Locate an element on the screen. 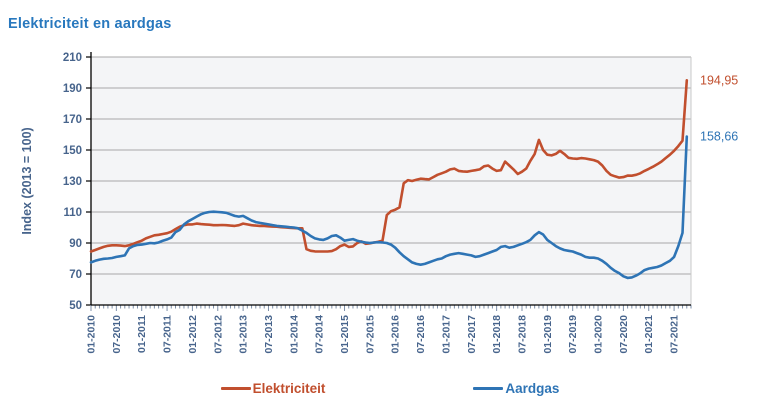 This screenshot has width=770, height=412. x-tick-label: 07-2020 is located at coordinates (624, 334).